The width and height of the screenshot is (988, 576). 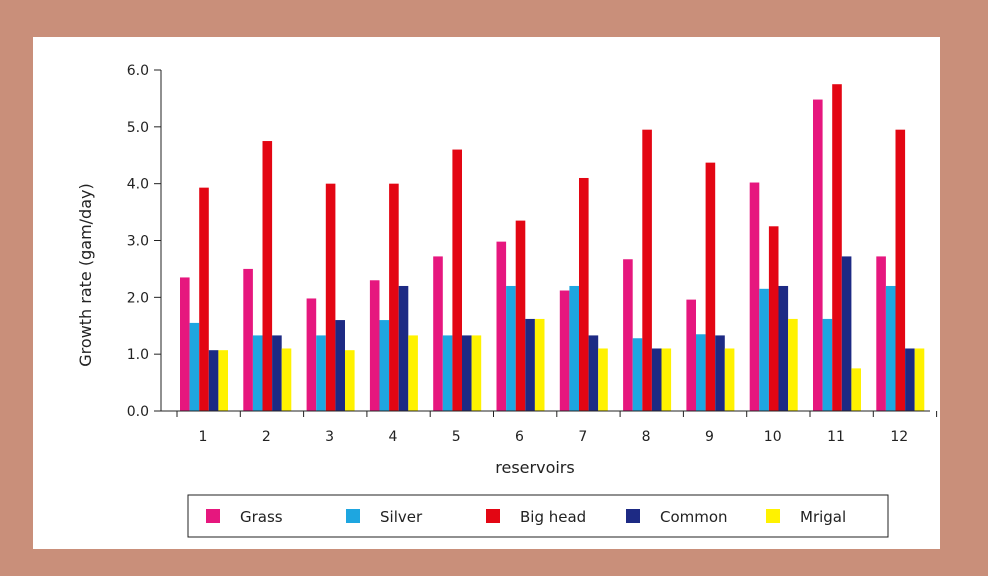 I want to click on x-tick-label-3: 3, so click(x=329, y=437).